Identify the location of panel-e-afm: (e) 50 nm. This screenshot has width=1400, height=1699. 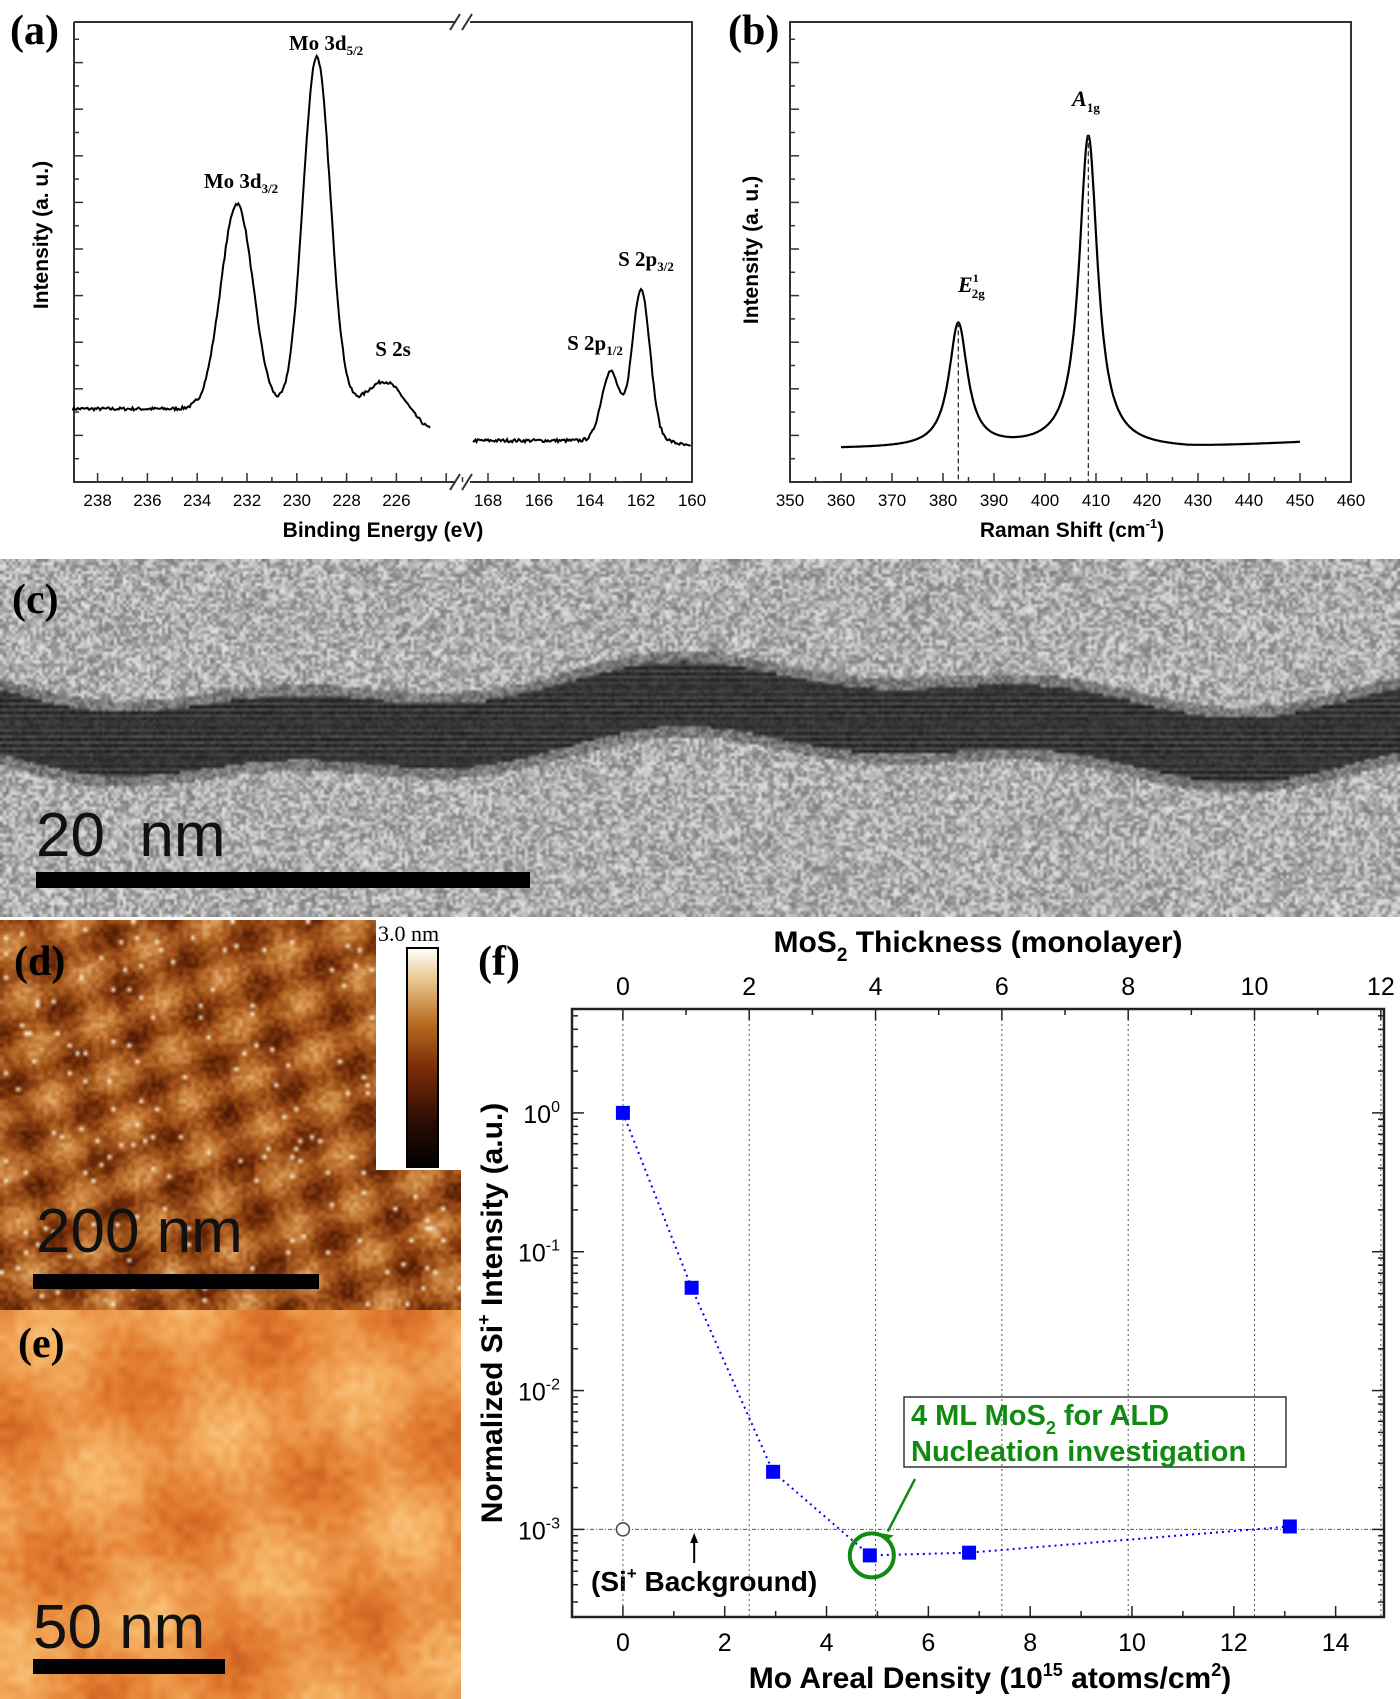
(121, 1497).